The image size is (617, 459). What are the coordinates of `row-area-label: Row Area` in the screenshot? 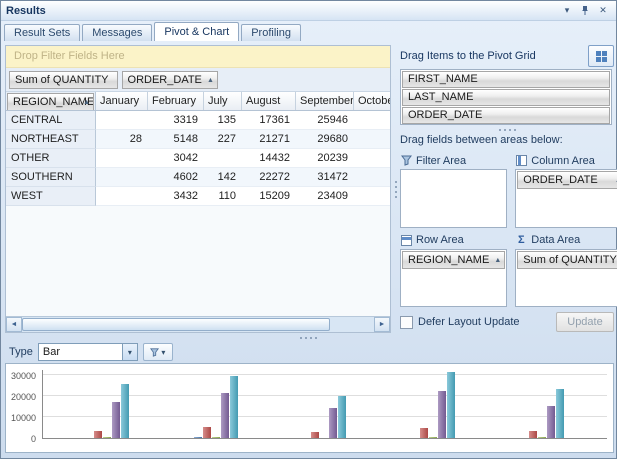 It's located at (440, 240).